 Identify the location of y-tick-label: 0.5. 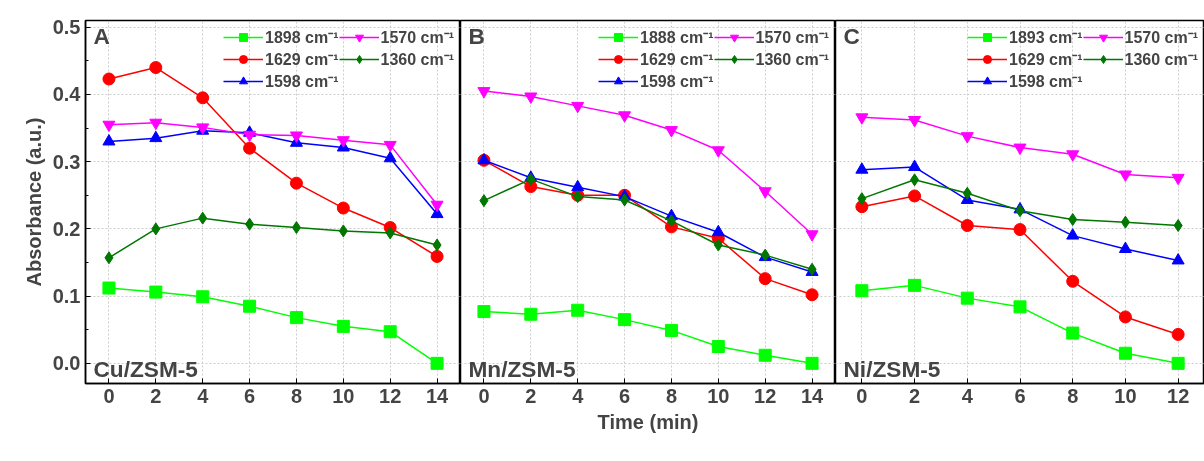
(66, 27).